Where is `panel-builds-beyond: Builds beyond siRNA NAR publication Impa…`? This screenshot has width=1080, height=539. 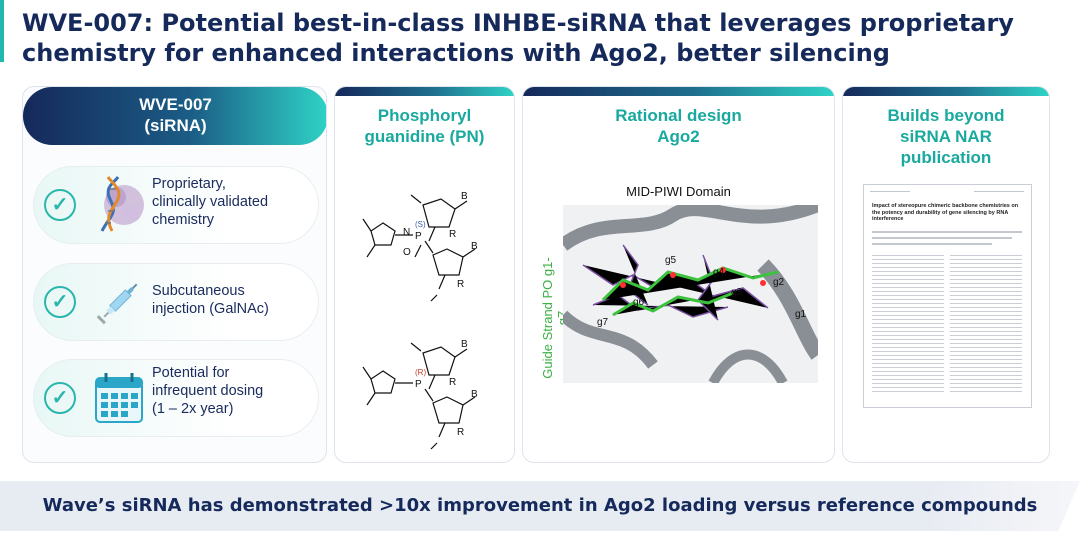 panel-builds-beyond: Builds beyond siRNA NAR publication Impa… is located at coordinates (946, 274).